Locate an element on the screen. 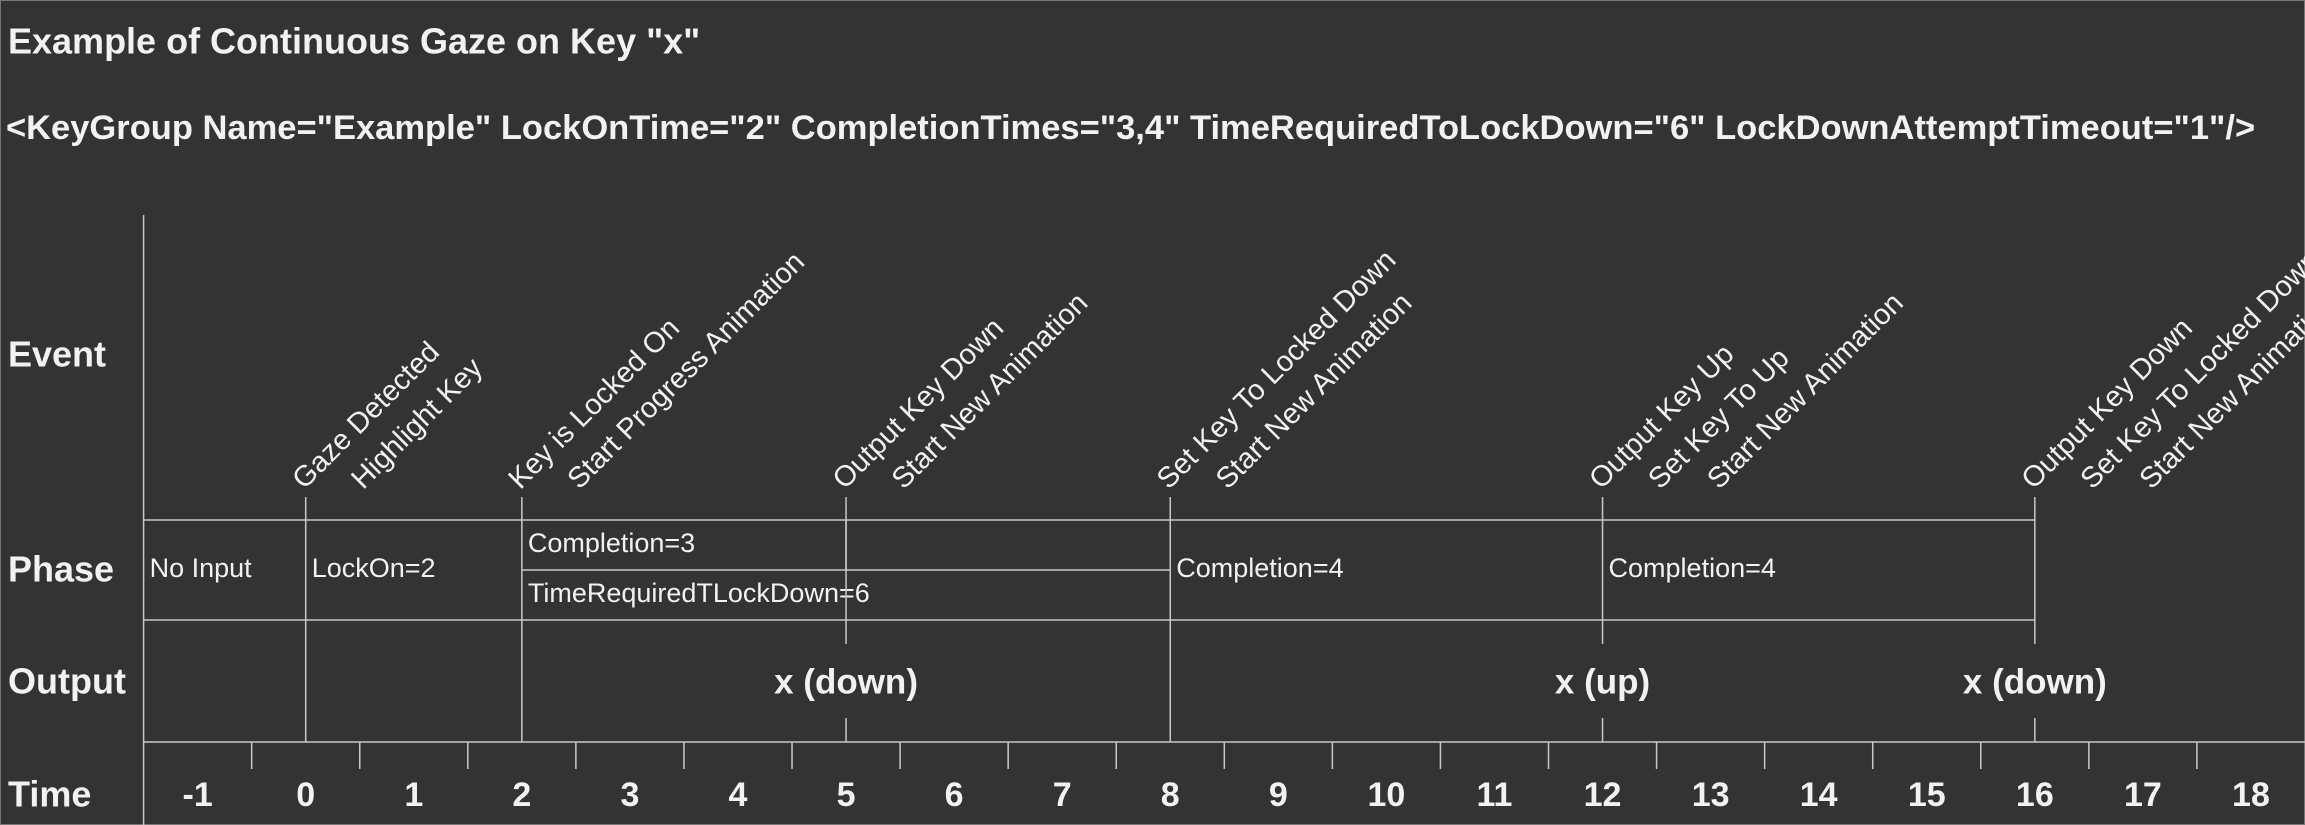 The height and width of the screenshot is (825, 2305). time-tick-label: 8 is located at coordinates (1170, 795).